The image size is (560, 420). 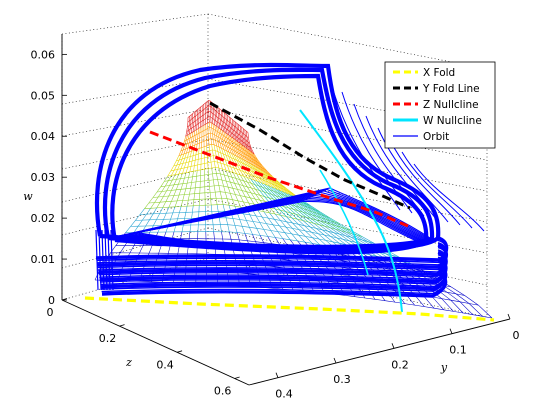 I want to click on legend-box, so click(x=440, y=105).